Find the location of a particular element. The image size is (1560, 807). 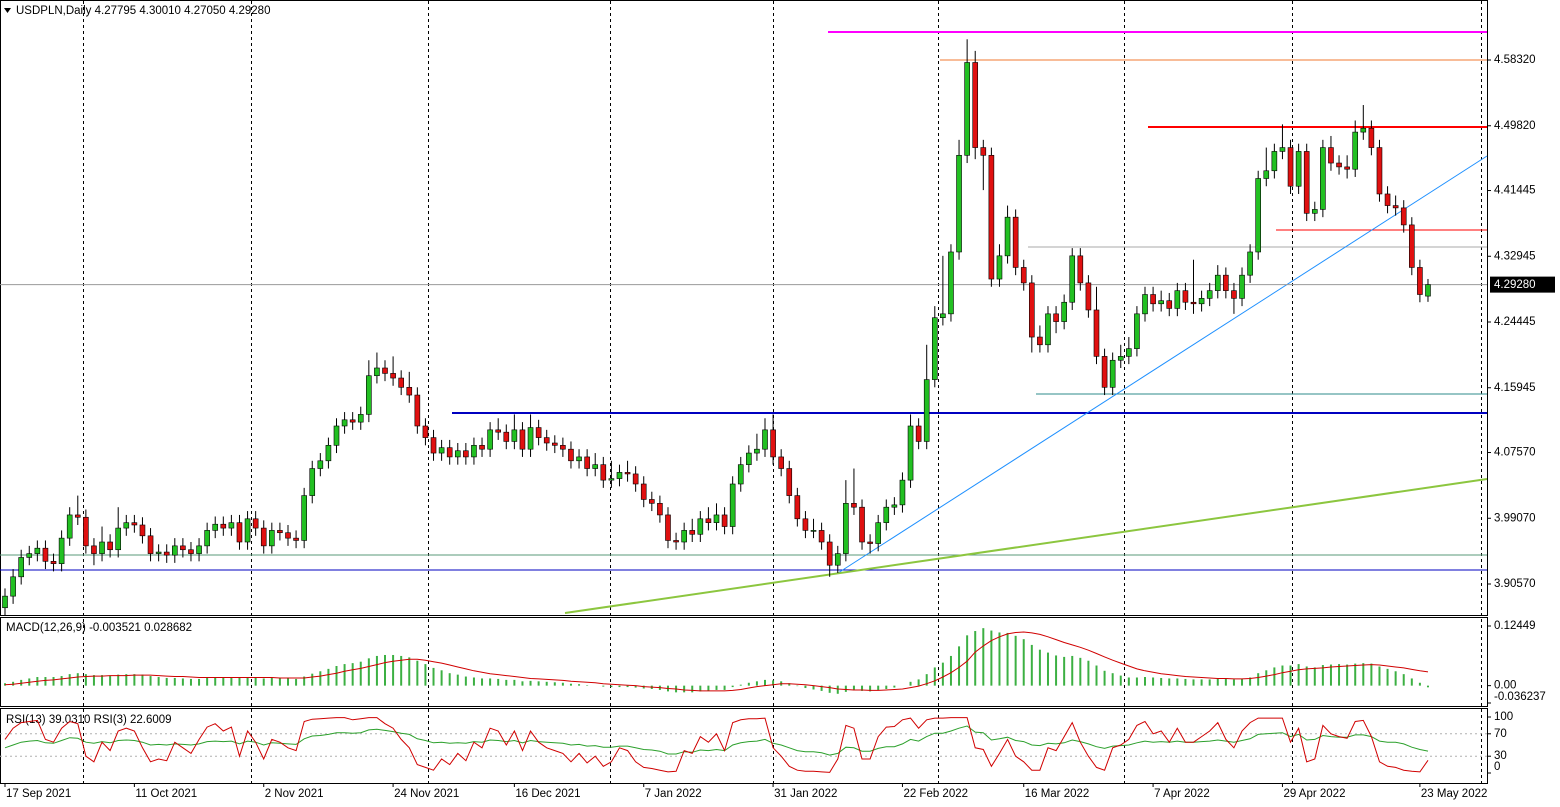

panel-frame is located at coordinates (744, 746).